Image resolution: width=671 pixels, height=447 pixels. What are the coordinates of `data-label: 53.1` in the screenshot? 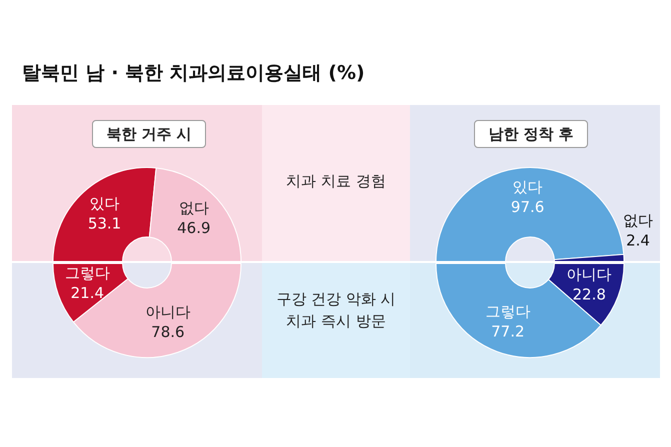 It's located at (105, 223).